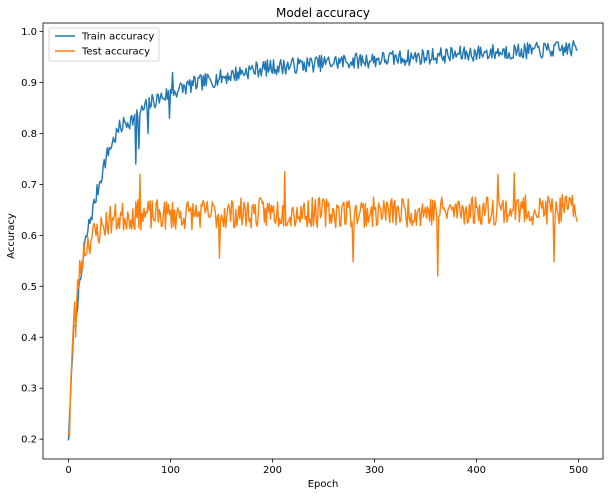  What do you see at coordinates (29, 338) in the screenshot?
I see `y-tick-label: 0.4` at bounding box center [29, 338].